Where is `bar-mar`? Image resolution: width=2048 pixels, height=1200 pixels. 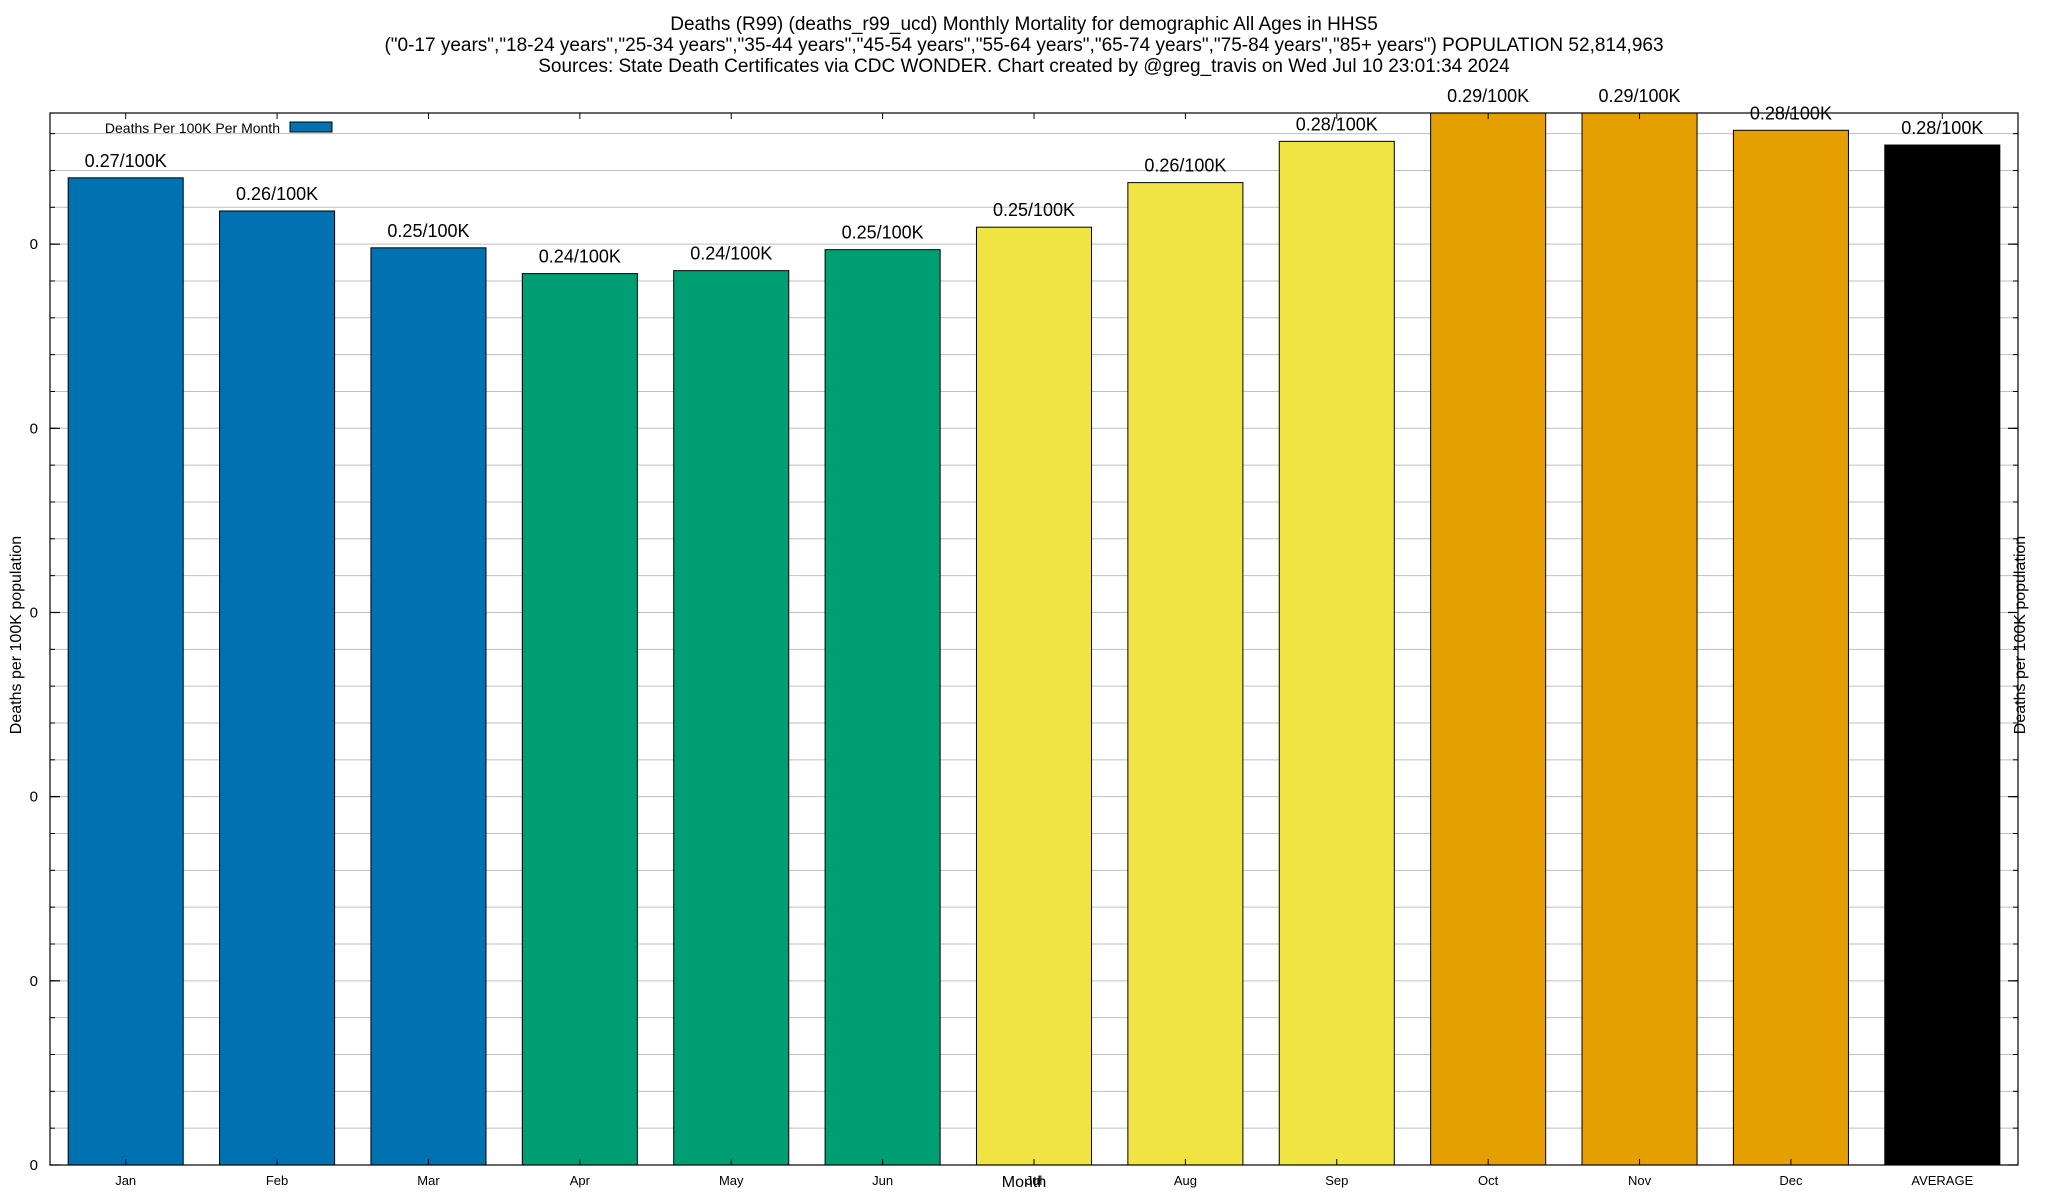 bar-mar is located at coordinates (428, 706).